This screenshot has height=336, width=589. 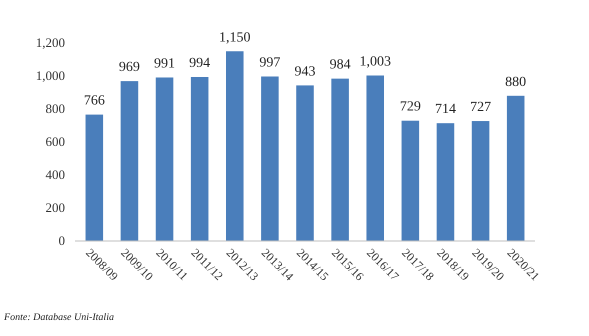 I want to click on source-note: Fonte: Database Uni-Italia, so click(x=58, y=317).